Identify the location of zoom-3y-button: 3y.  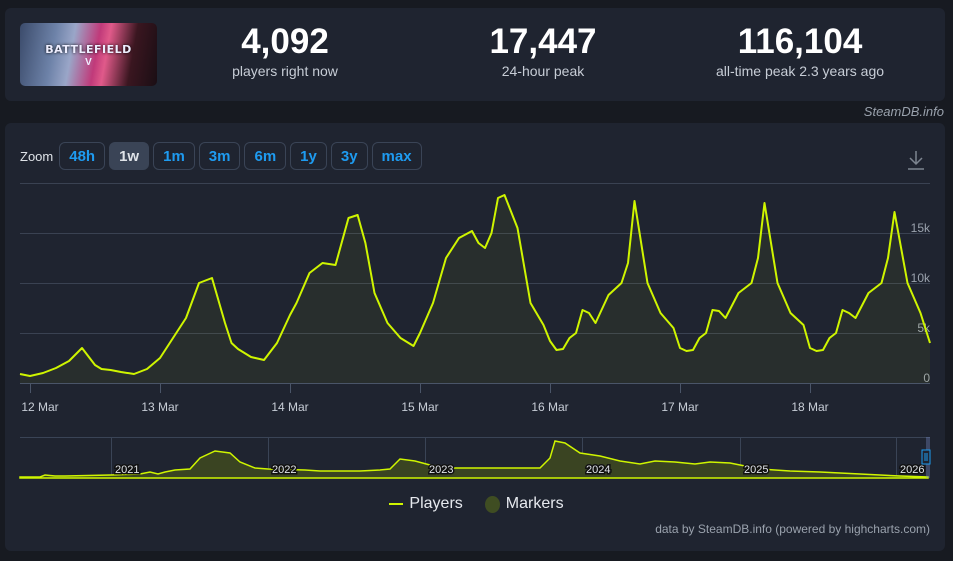
(349, 156).